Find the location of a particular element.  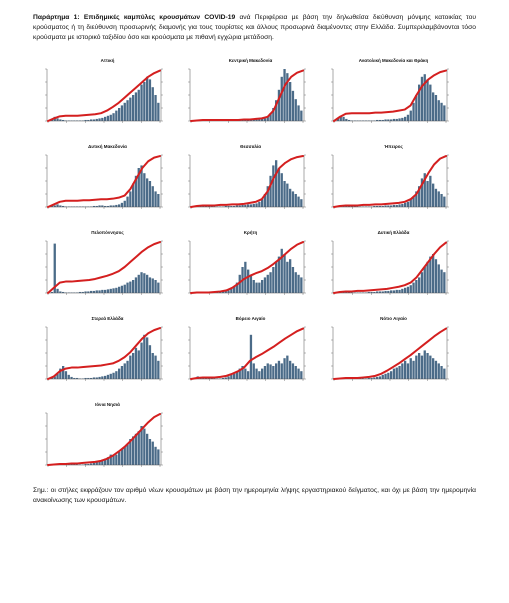

chart-title: Αττική is located at coordinates (107, 60).